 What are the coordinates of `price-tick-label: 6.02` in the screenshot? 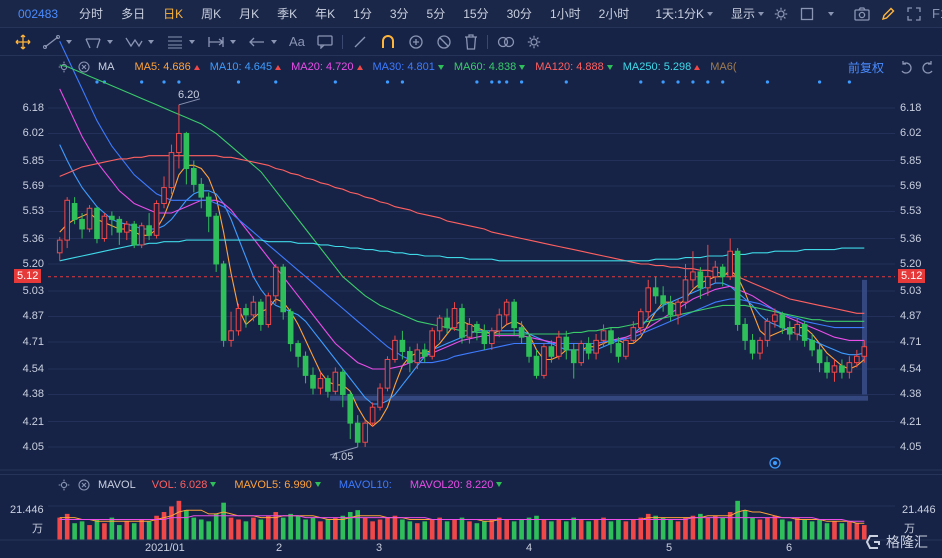 It's located at (33, 133).